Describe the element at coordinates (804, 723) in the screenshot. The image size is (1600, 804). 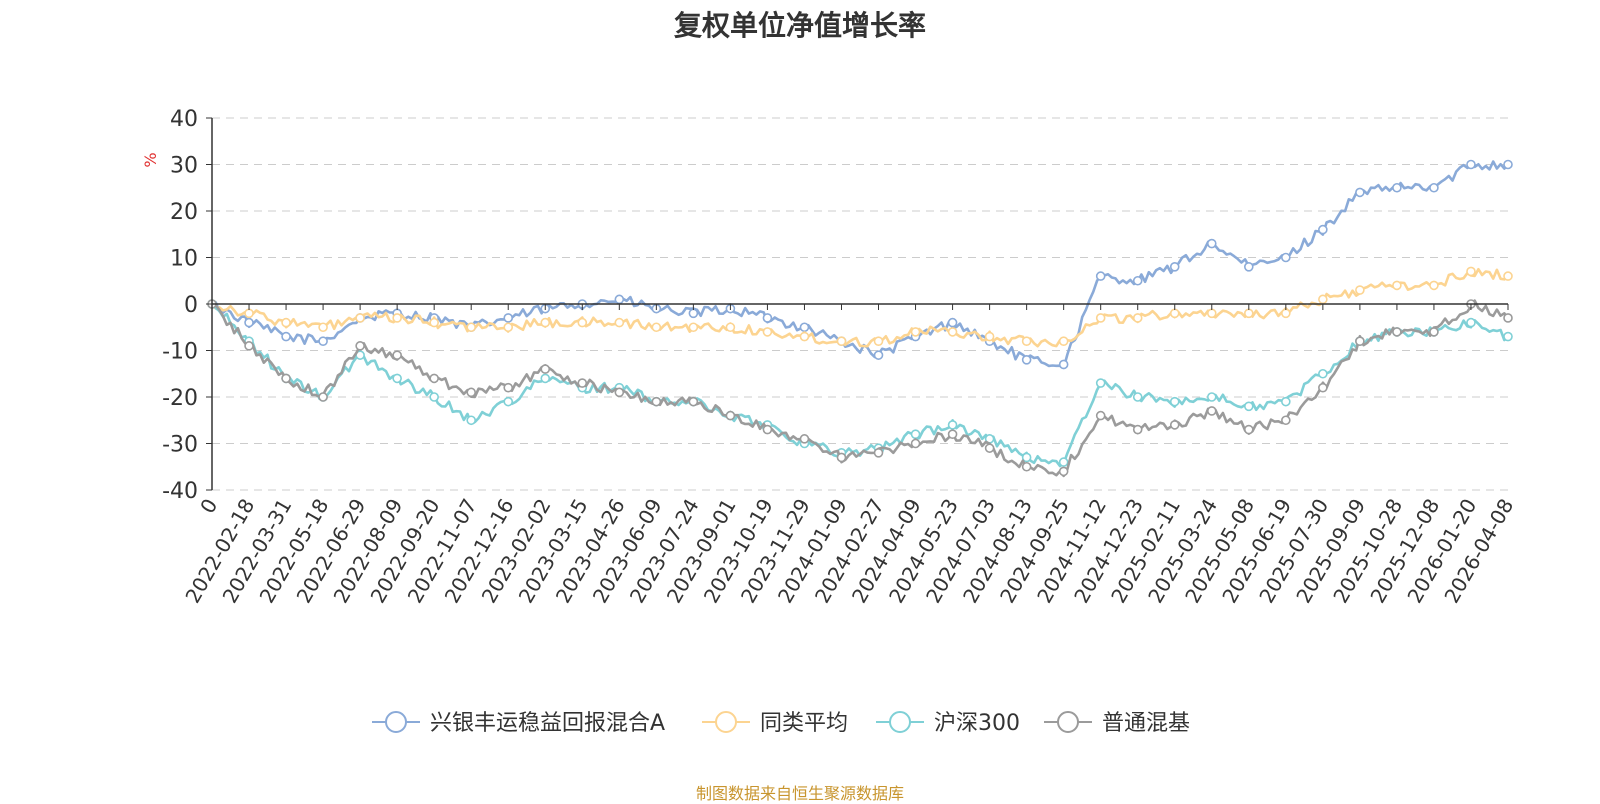
I see `legend-label: 同类平均` at that location.